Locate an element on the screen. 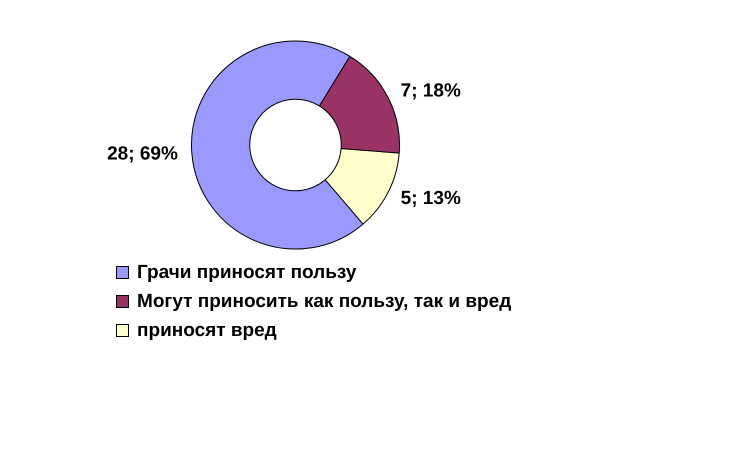 This screenshot has height=466, width=749. data-label: 5; 13% is located at coordinates (430, 198).